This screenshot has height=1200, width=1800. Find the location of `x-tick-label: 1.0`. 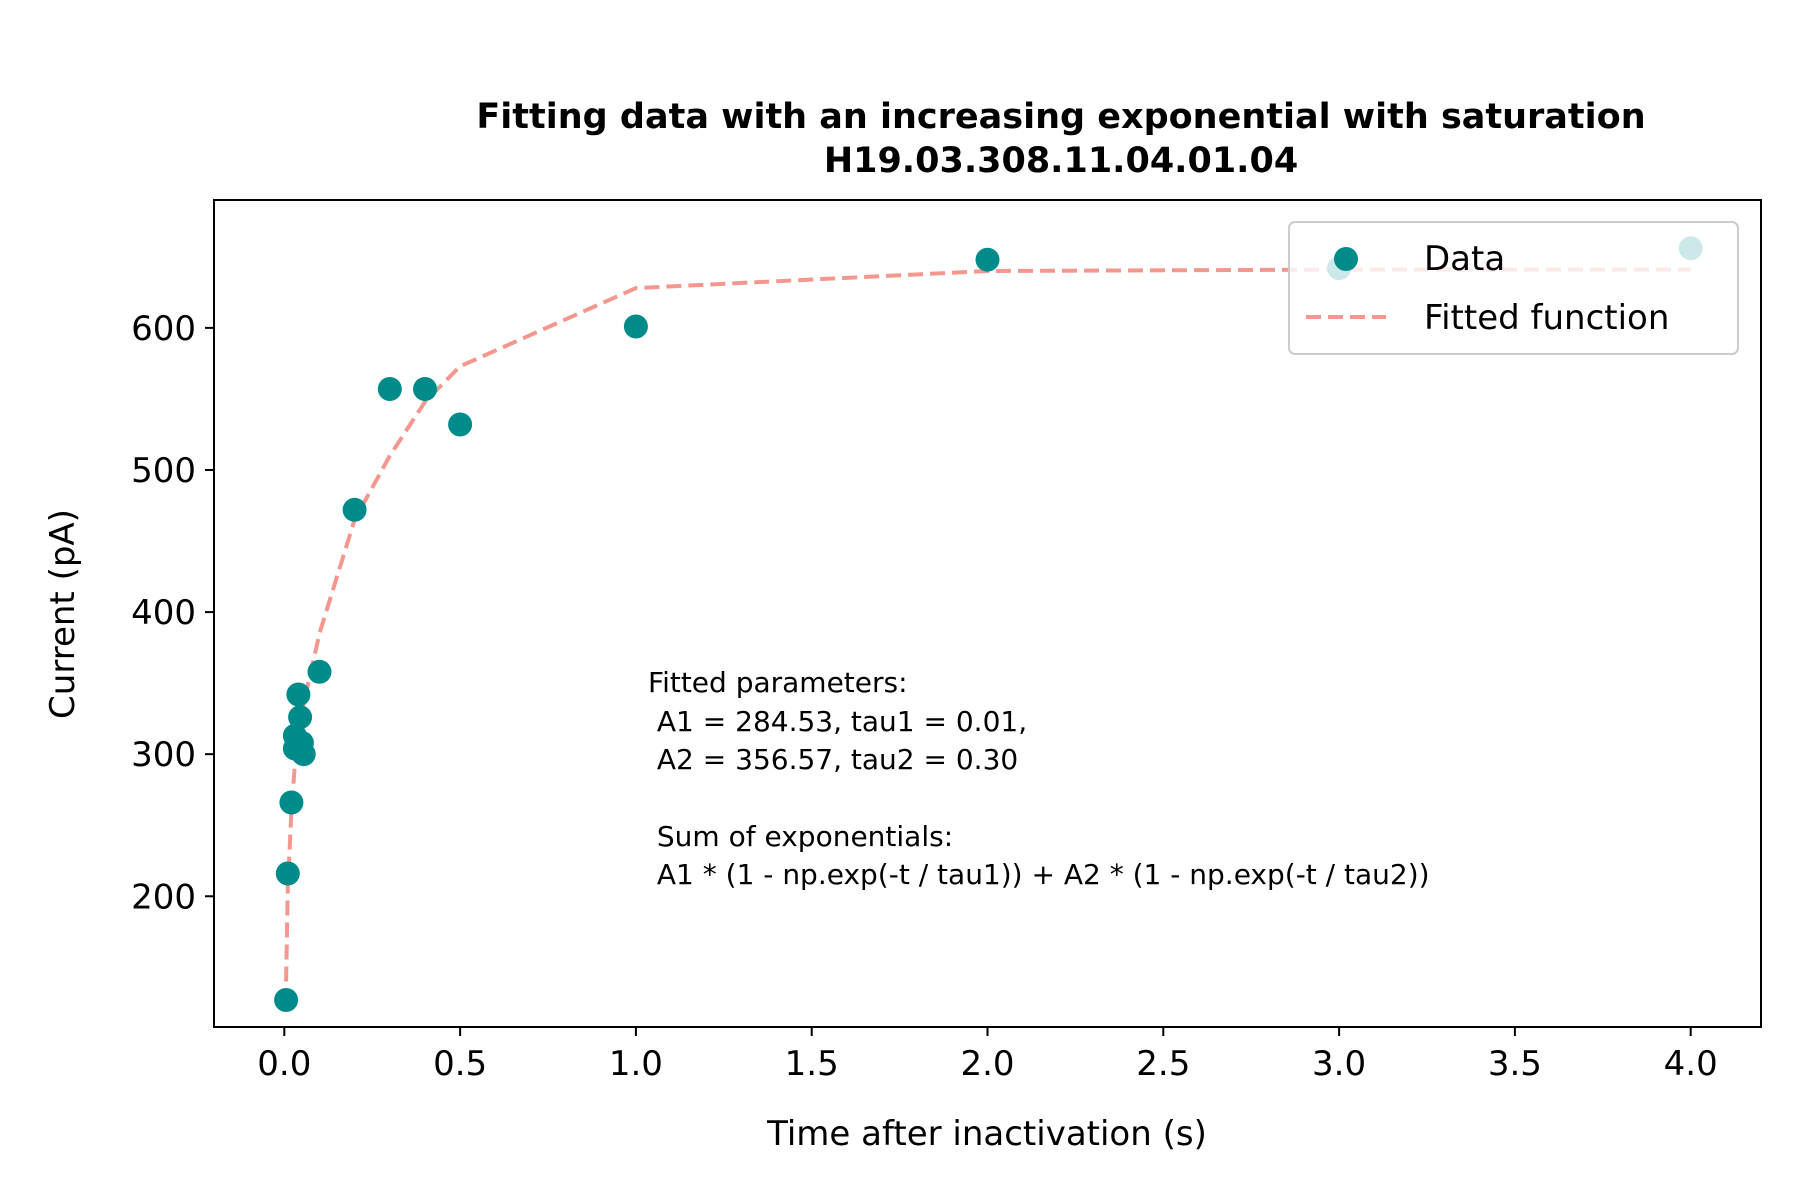

x-tick-label: 1.0 is located at coordinates (636, 1064).